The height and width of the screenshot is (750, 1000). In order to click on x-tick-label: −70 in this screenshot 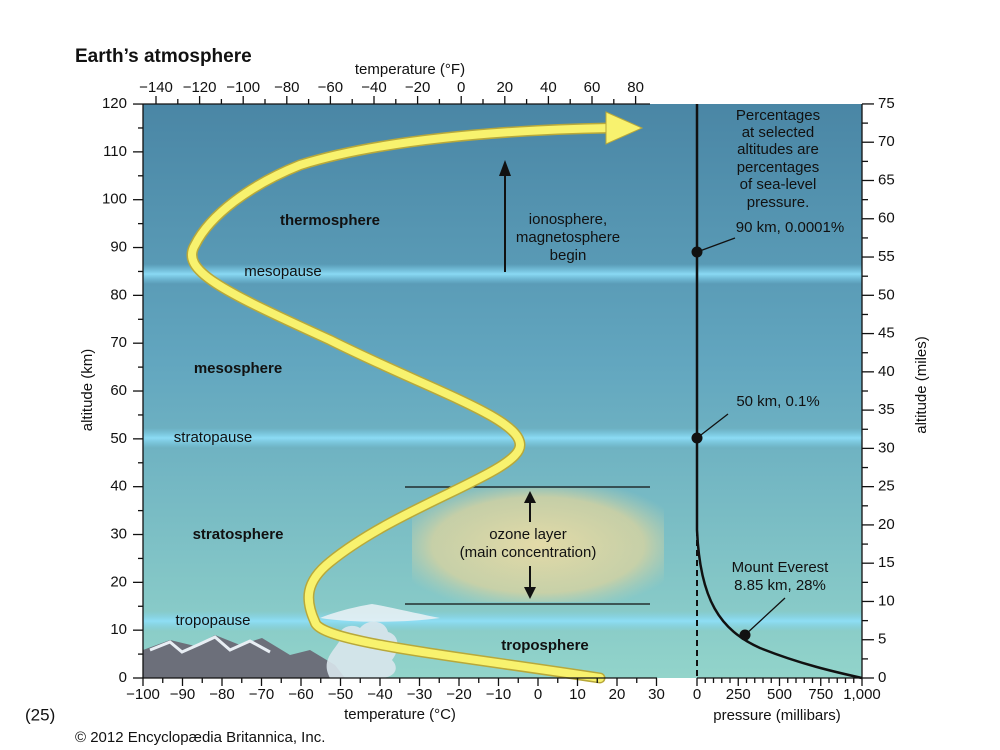, I will do `click(261, 694)`.